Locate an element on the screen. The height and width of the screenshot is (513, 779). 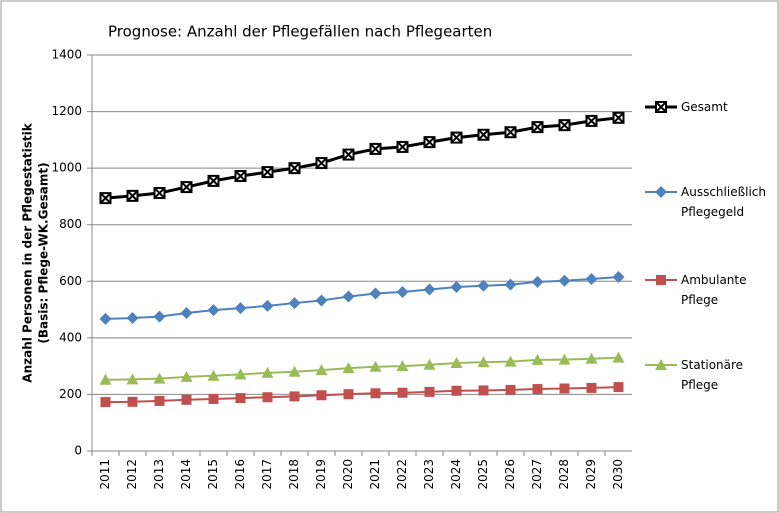
legend-label: Gesamt is located at coordinates (704, 107).